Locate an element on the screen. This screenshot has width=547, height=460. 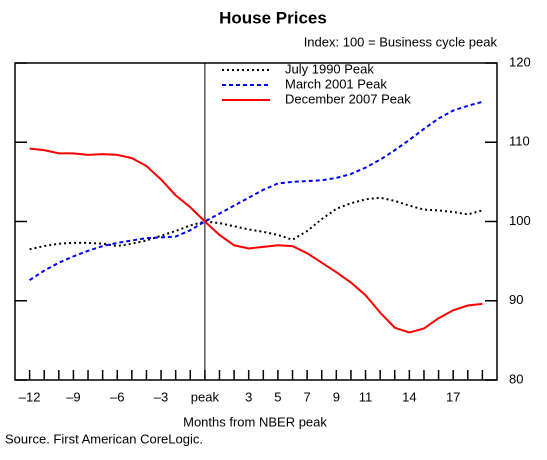
source-note: Source. First American CoreLogic. is located at coordinates (104, 438).